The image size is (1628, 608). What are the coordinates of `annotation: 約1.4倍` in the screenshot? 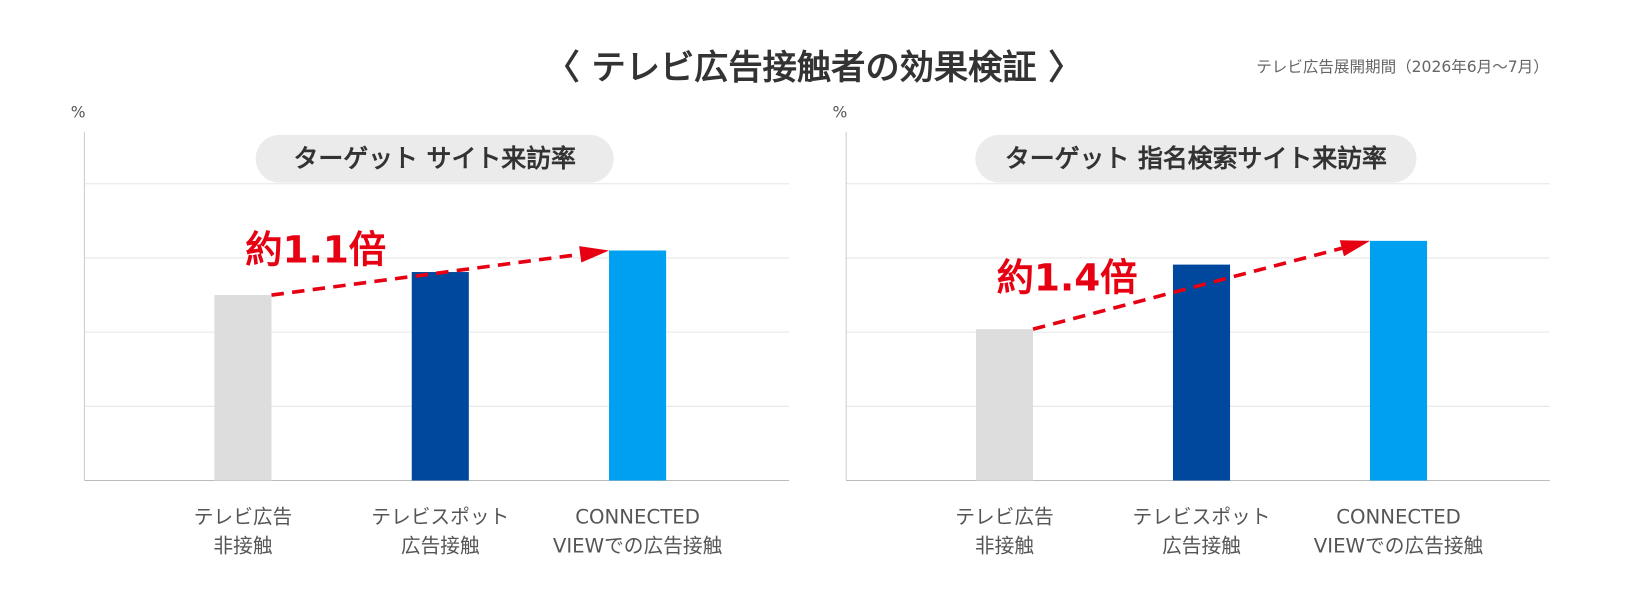 It's located at (1067, 278).